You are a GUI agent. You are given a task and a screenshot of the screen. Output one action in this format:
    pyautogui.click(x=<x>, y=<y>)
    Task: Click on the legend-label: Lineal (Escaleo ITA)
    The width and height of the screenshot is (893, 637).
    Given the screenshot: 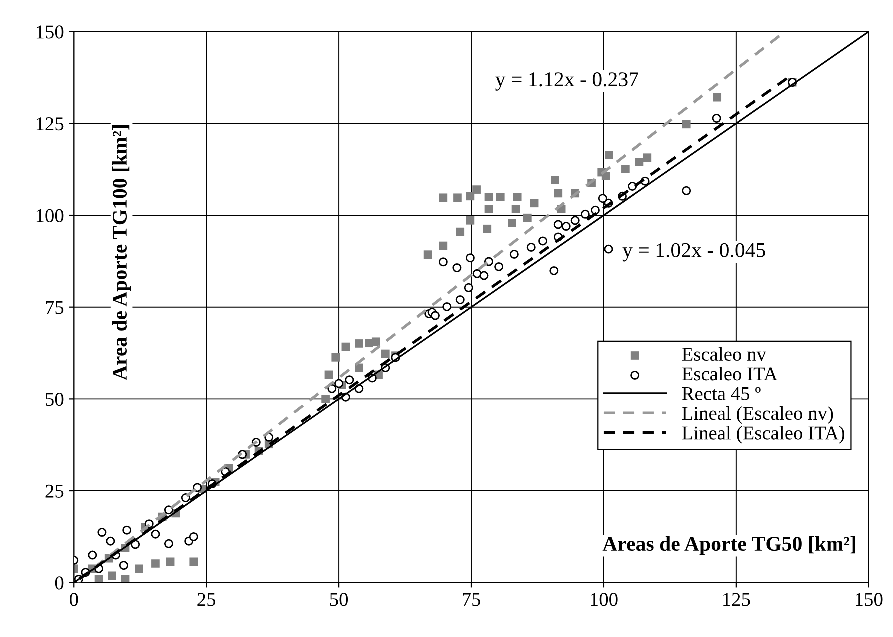 What is the action you would take?
    pyautogui.click(x=763, y=435)
    